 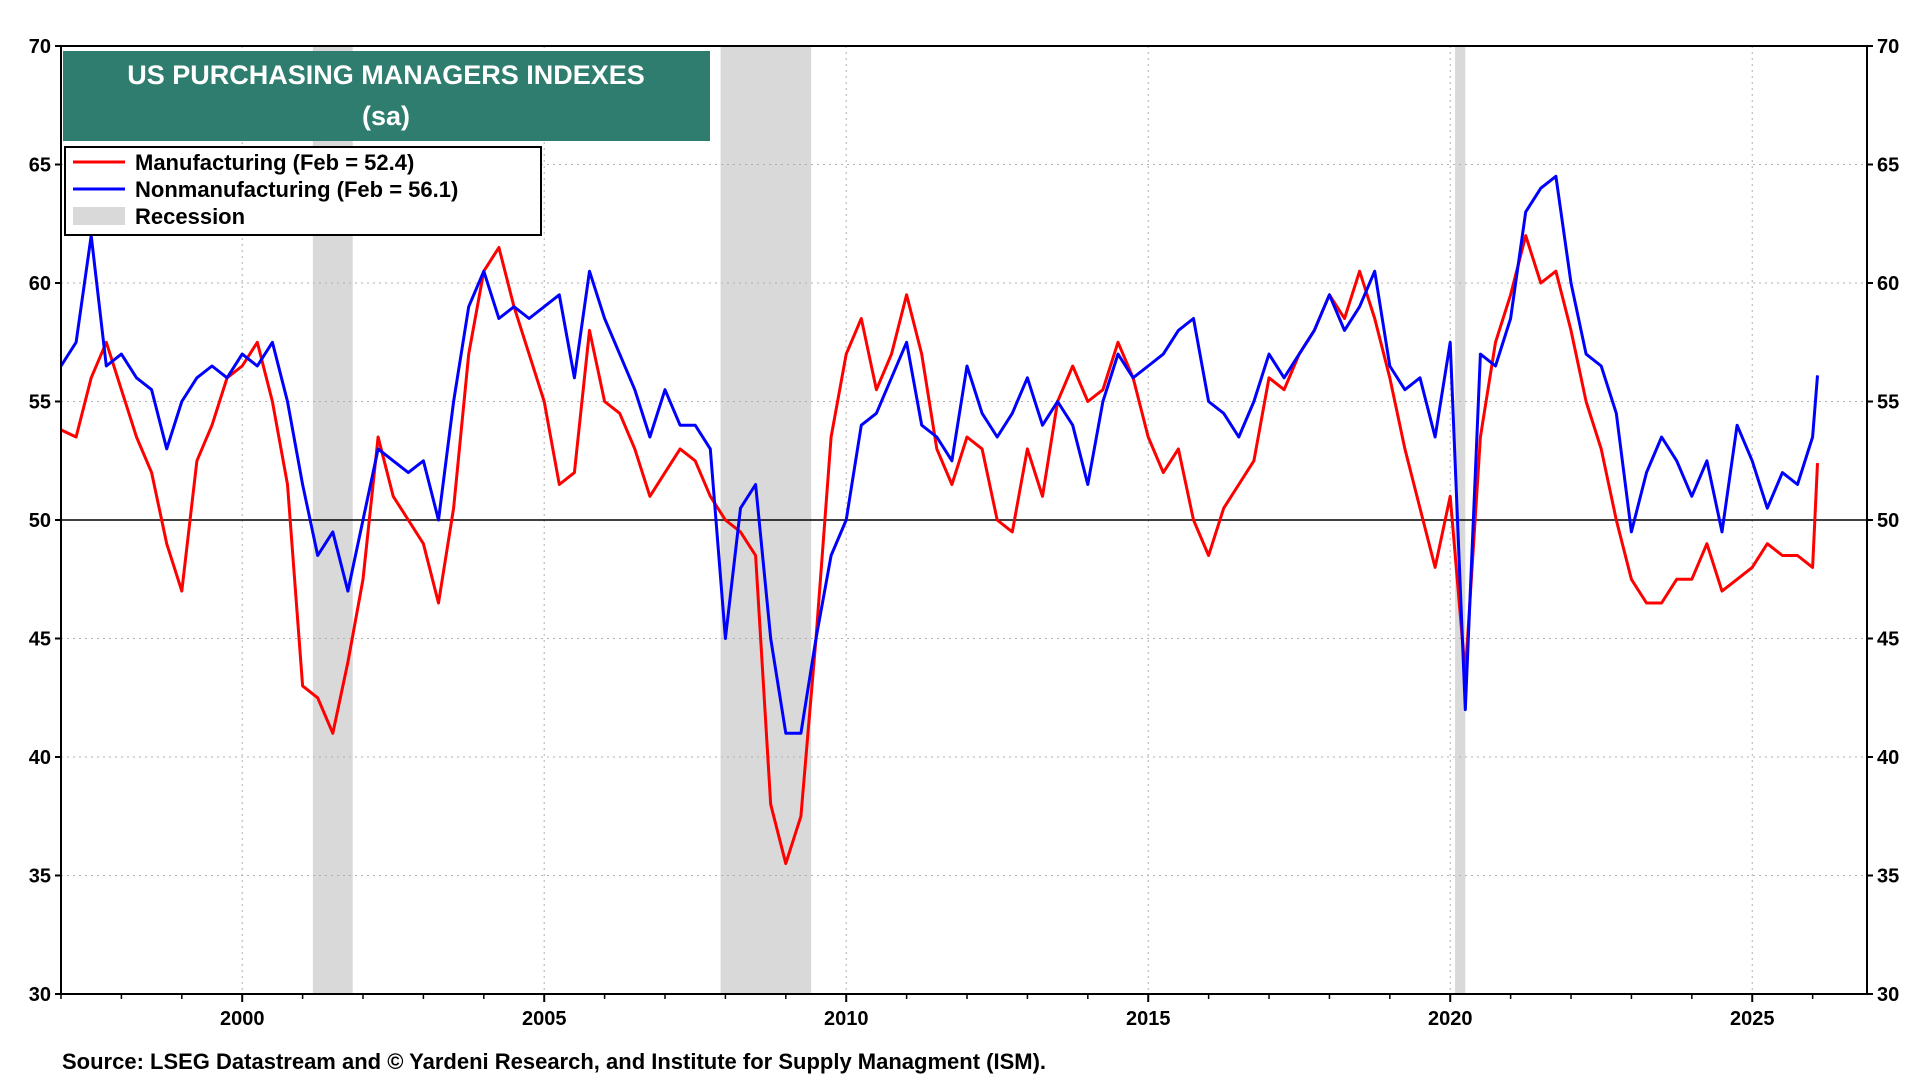 What do you see at coordinates (1450, 1019) in the screenshot?
I see `x-tick-label-2020: 2020` at bounding box center [1450, 1019].